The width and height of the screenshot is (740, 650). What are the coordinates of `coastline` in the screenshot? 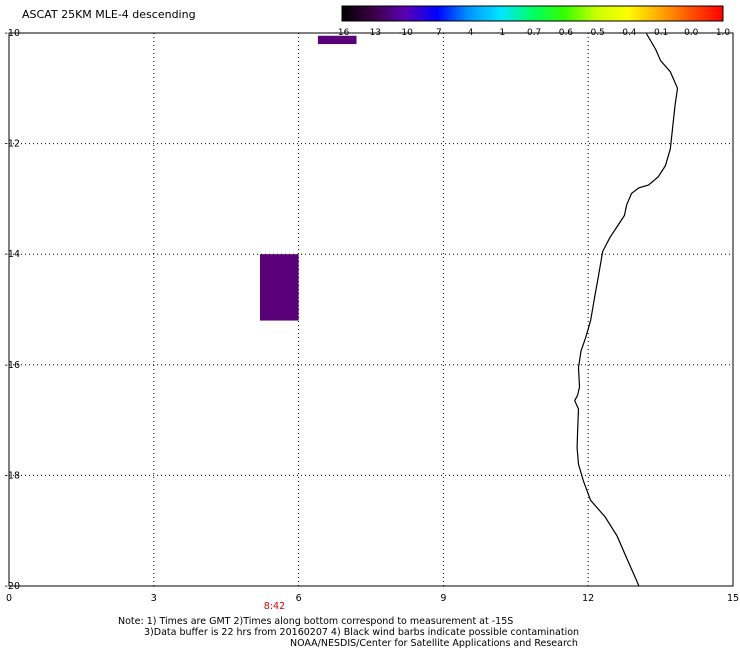 It's located at (626, 309).